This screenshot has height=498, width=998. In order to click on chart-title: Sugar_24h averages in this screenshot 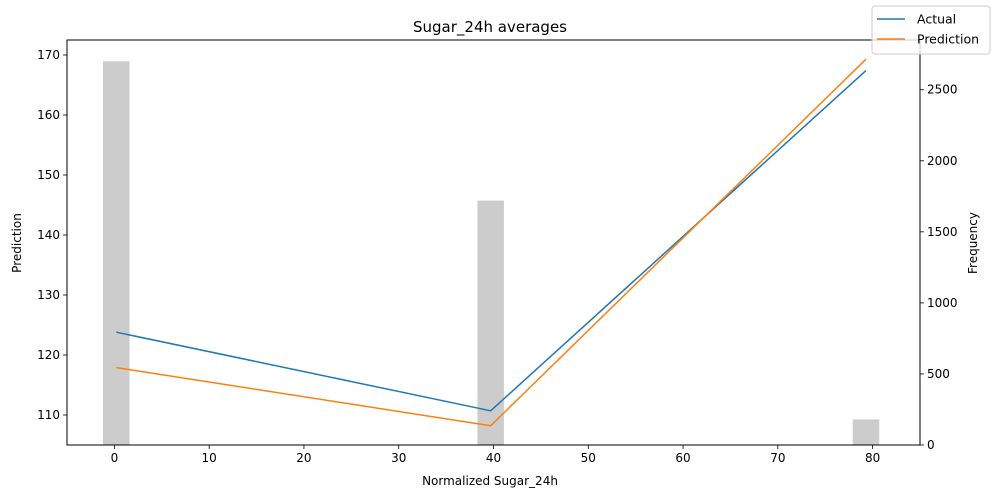, I will do `click(490, 27)`.